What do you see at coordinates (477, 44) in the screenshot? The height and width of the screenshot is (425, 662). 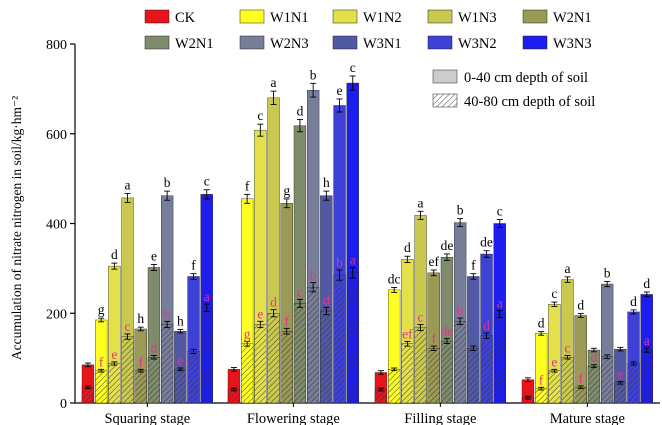 I see `legend-label: W3N2` at bounding box center [477, 44].